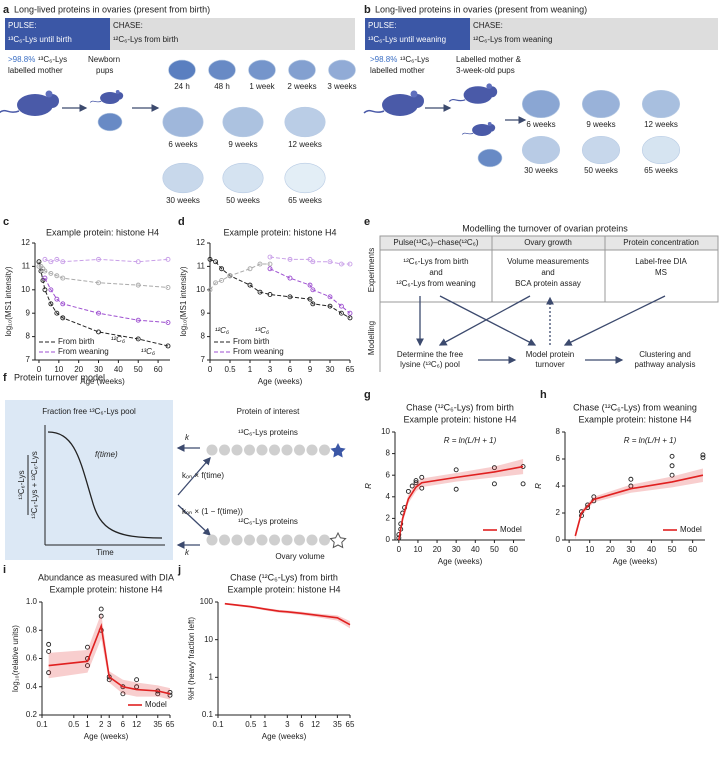  I want to click on panel-label: e, so click(367, 222).